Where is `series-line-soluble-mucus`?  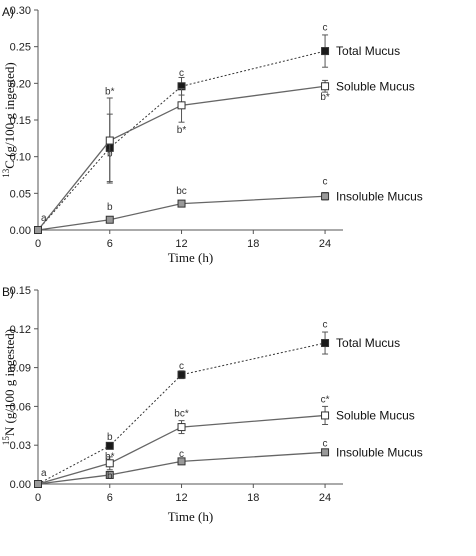
series-line-soluble-mucus is located at coordinates (181, 449).